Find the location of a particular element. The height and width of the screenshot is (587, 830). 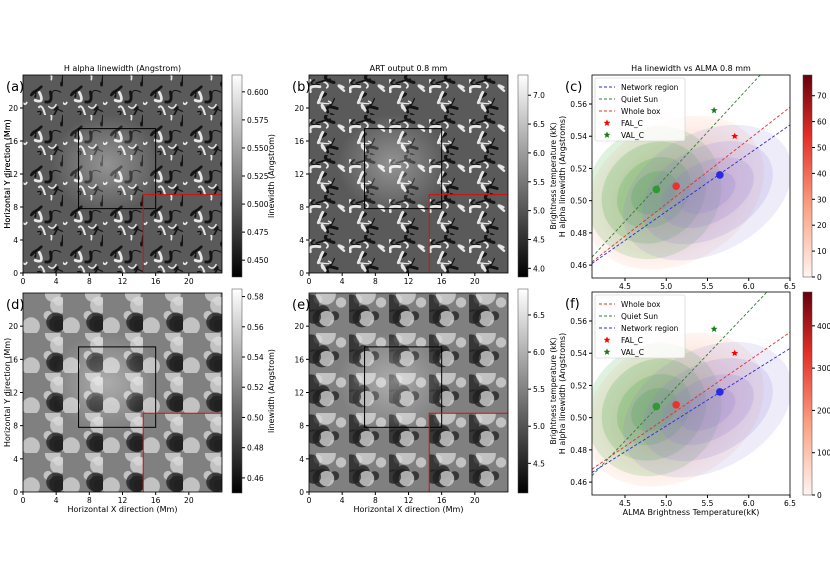

y-tick-label: 0 is located at coordinates (301, 492).